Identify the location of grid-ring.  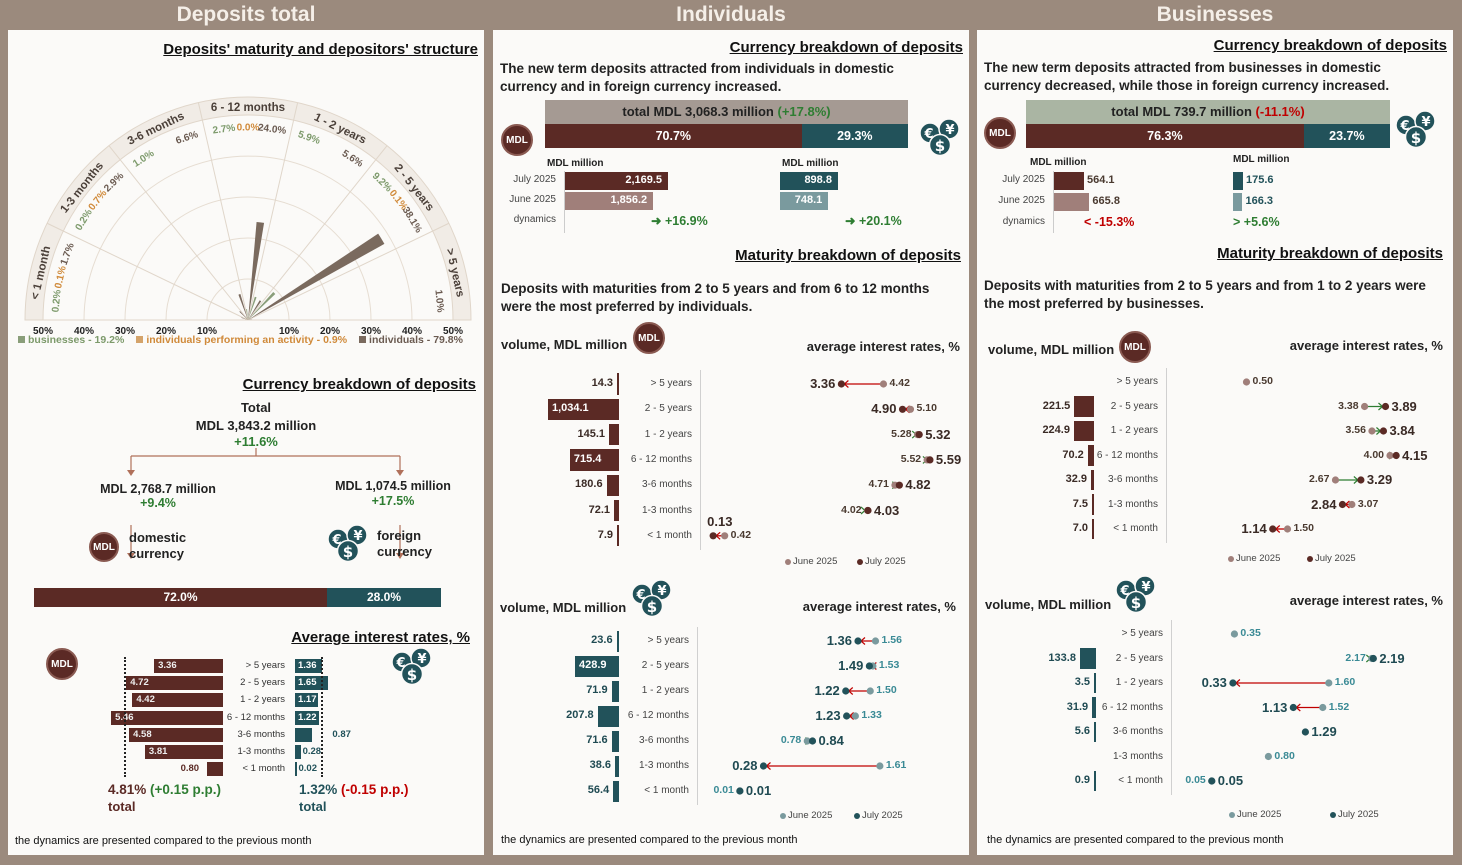
(248, 238).